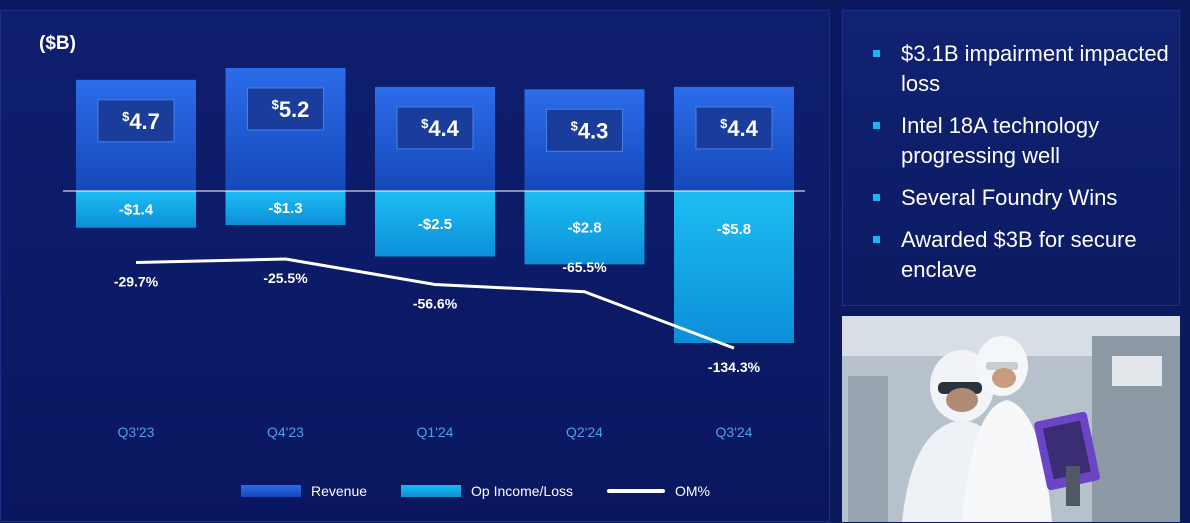  I want to click on revenue-data-label: $5.2, so click(291, 109).